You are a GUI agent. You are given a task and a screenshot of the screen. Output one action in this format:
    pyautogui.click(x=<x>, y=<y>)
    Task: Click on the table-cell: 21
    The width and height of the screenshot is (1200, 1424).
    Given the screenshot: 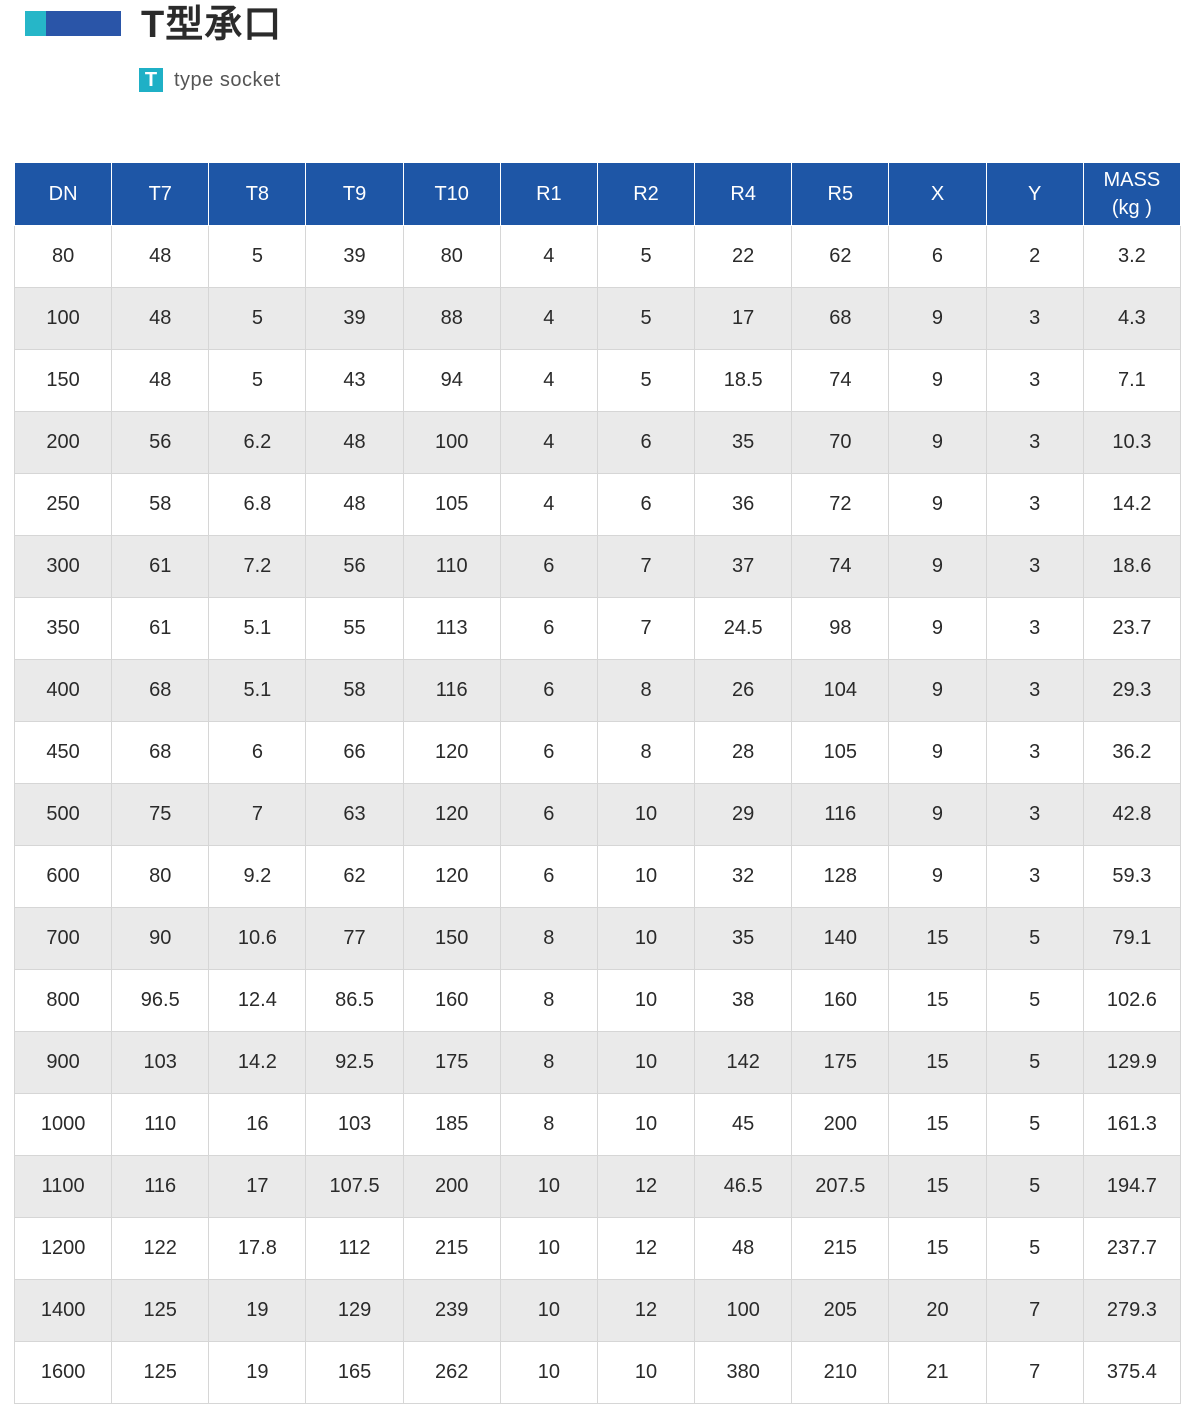 What is the action you would take?
    pyautogui.click(x=937, y=1372)
    